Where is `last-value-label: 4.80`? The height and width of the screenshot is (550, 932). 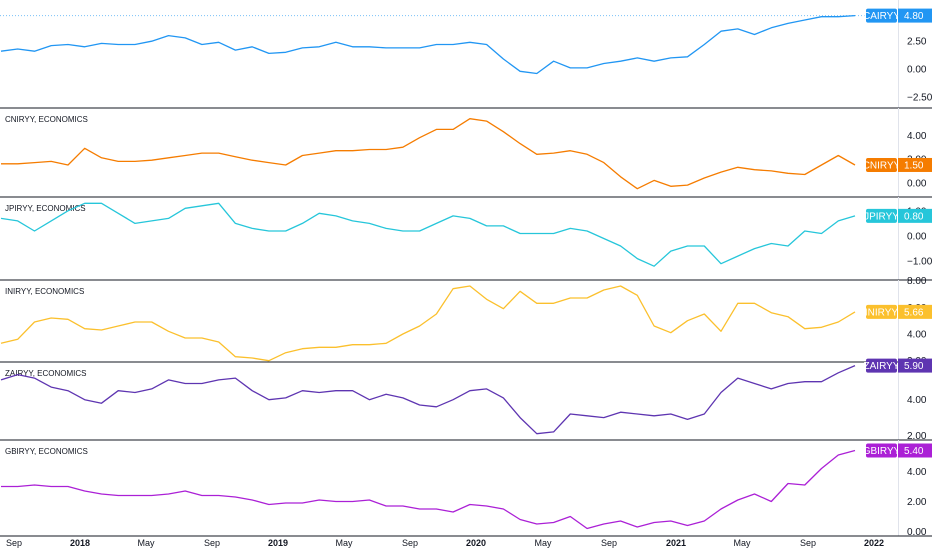
last-value-label: 4.80 is located at coordinates (914, 16).